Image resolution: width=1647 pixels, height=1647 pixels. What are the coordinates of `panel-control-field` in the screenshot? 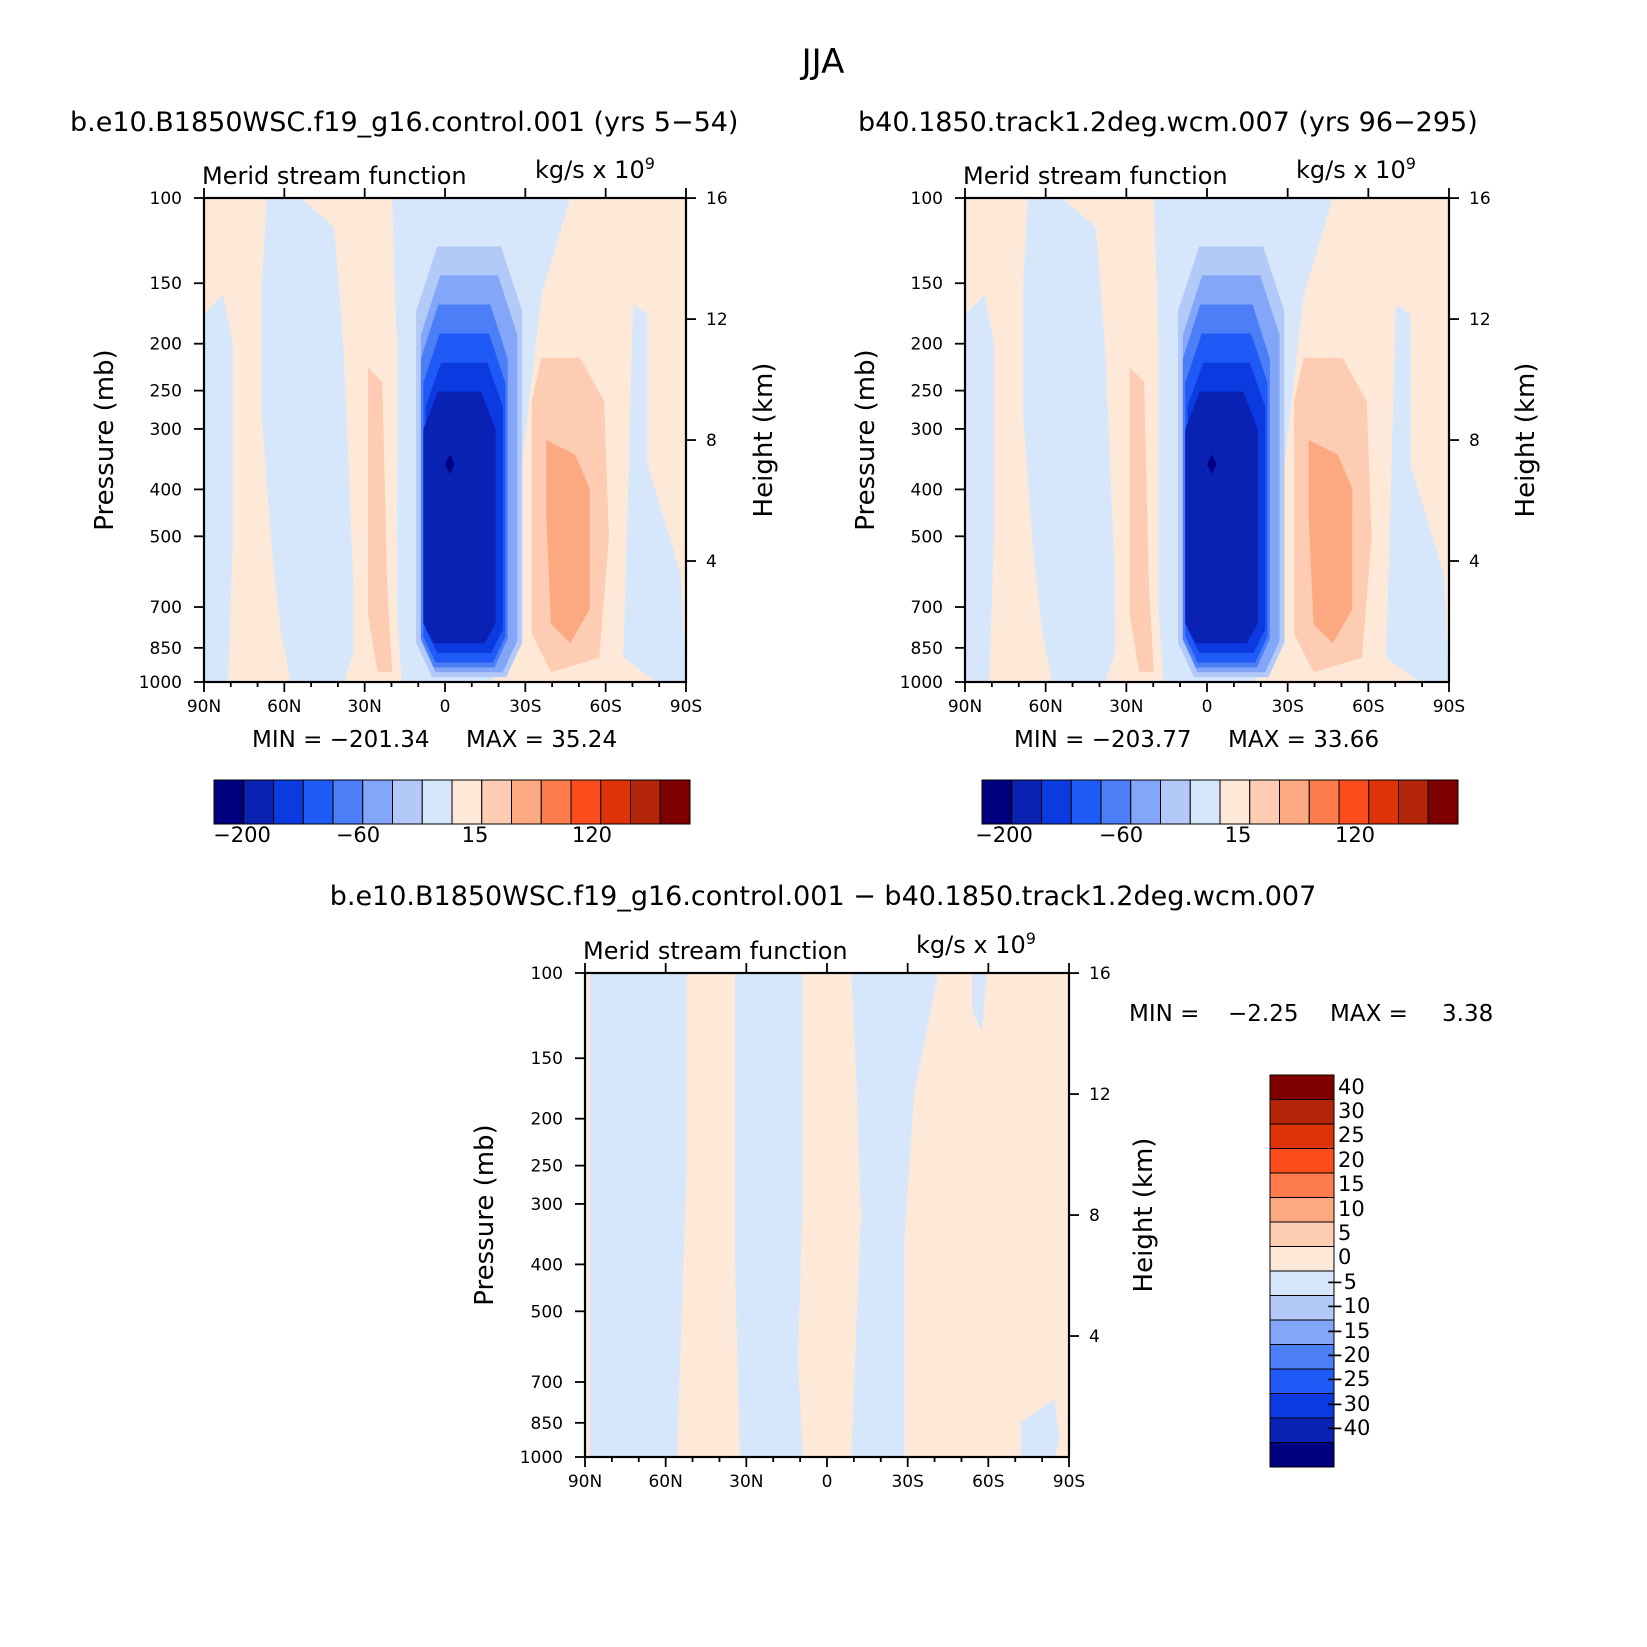 It's located at (445, 440).